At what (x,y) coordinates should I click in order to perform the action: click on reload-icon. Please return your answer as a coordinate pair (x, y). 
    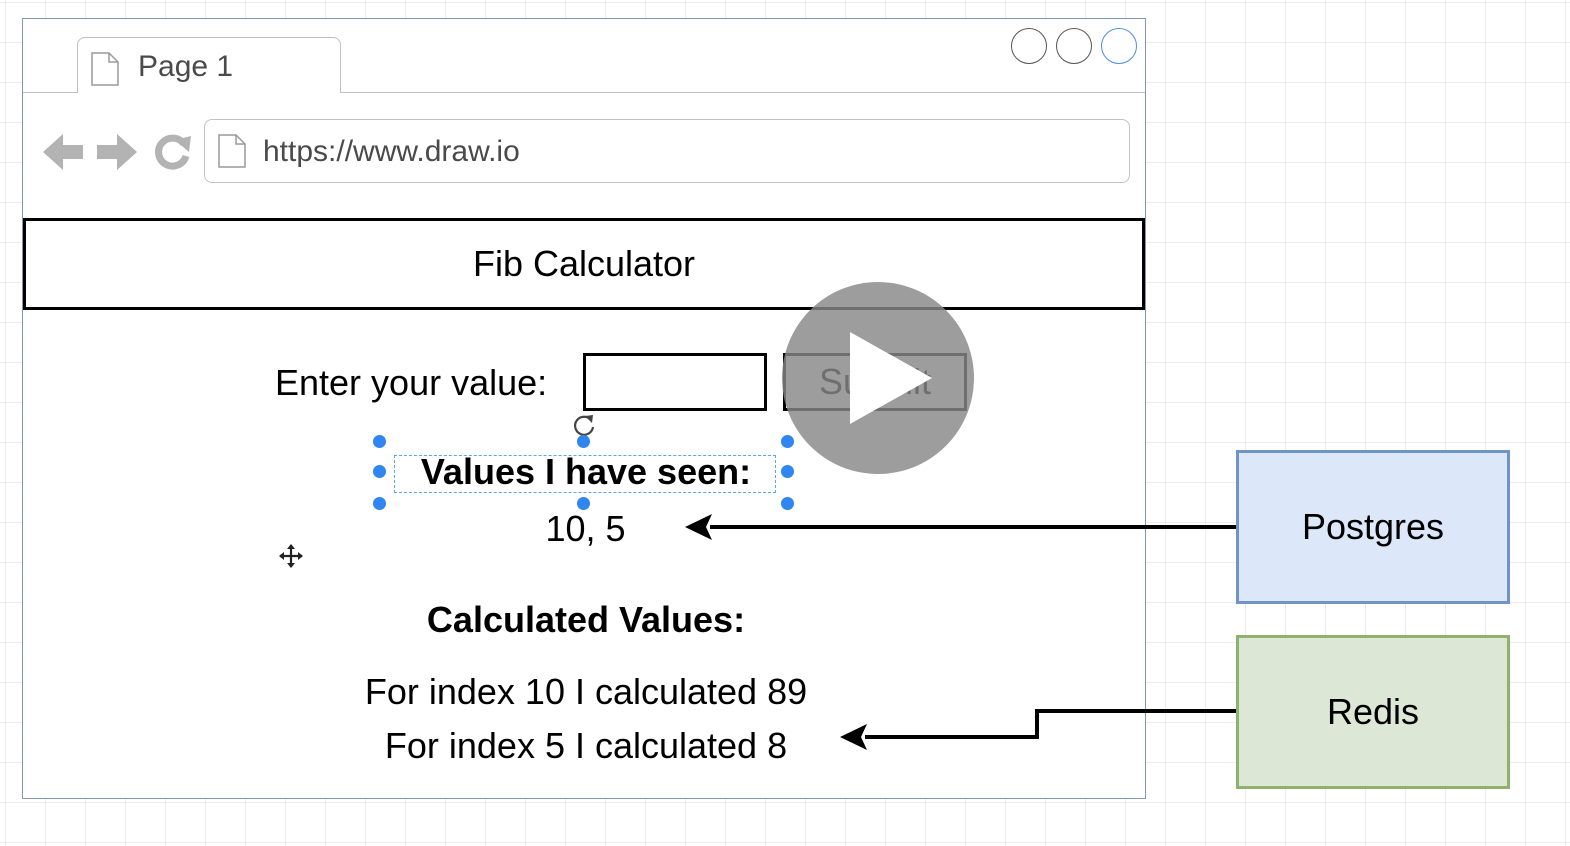
    Looking at the image, I should click on (172, 153).